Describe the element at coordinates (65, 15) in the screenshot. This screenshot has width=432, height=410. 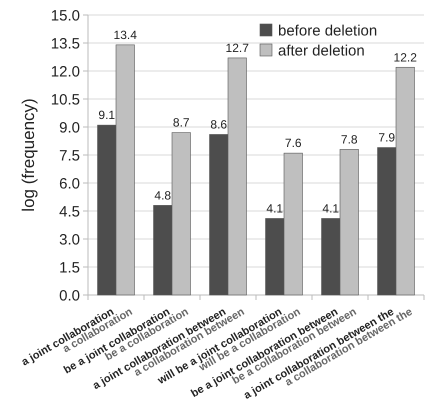
I see `y-tick-label: 15.0` at that location.